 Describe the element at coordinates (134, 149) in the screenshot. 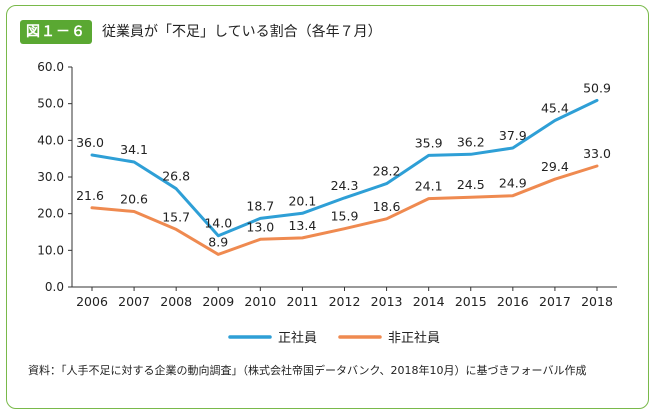

I see `data-label: 34.1` at that location.